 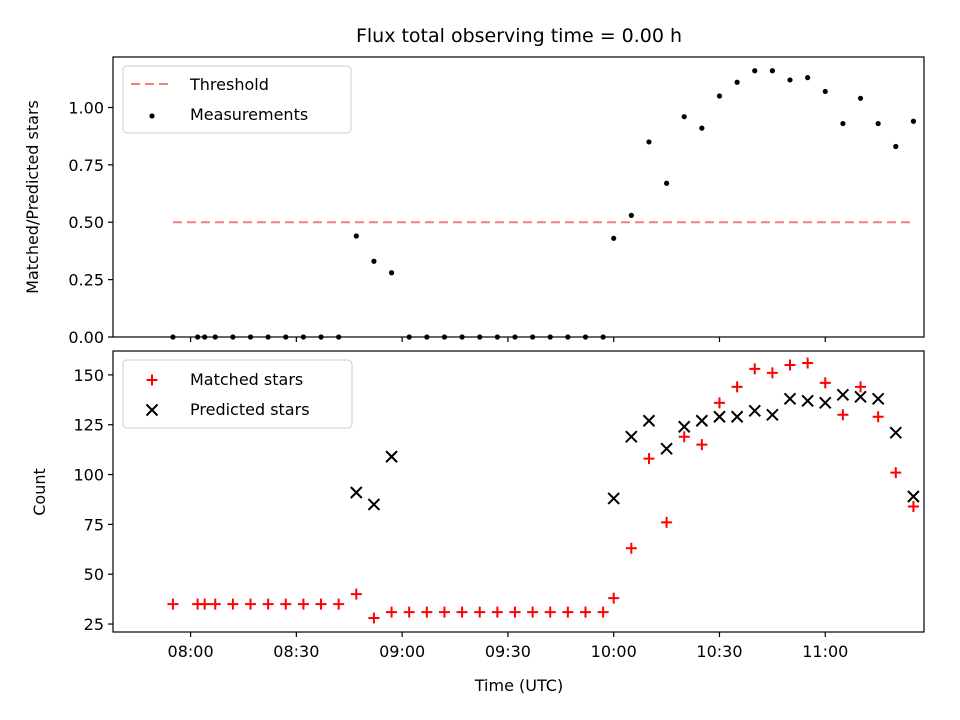 What do you see at coordinates (152, 410) in the screenshot?
I see `legend-predicted-marker` at bounding box center [152, 410].